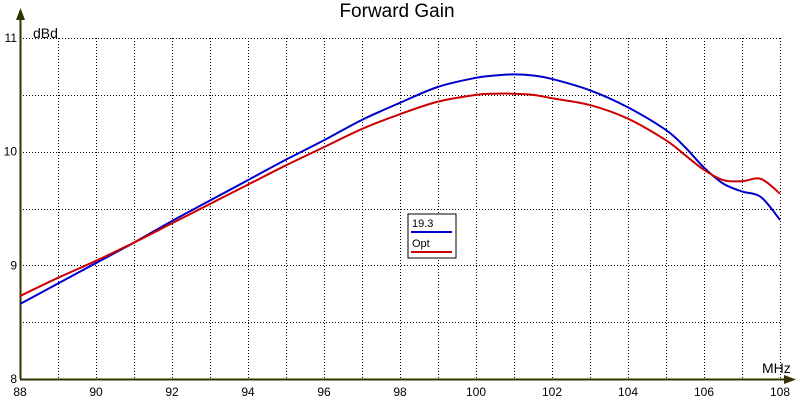 The height and width of the screenshot is (400, 800). I want to click on legend: 19.3 Opt, so click(432, 236).